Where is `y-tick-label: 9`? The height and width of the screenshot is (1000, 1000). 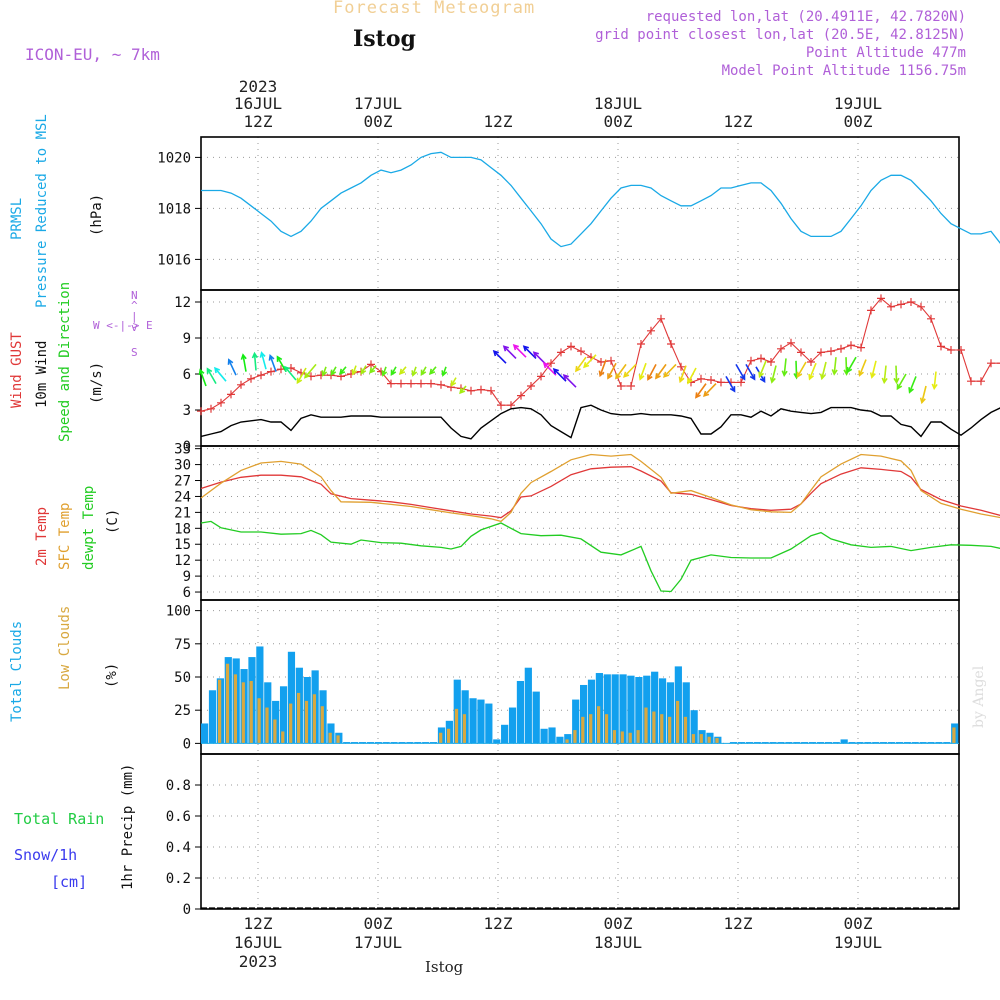
y-tick-label: 9 is located at coordinates (187, 577).